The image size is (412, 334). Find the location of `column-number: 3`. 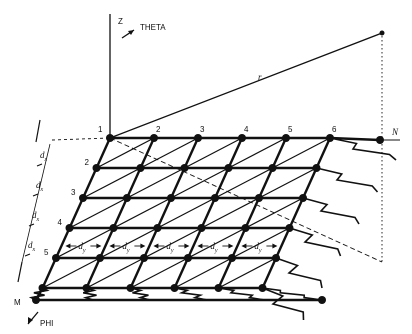

column-number: 3 is located at coordinates (202, 129).